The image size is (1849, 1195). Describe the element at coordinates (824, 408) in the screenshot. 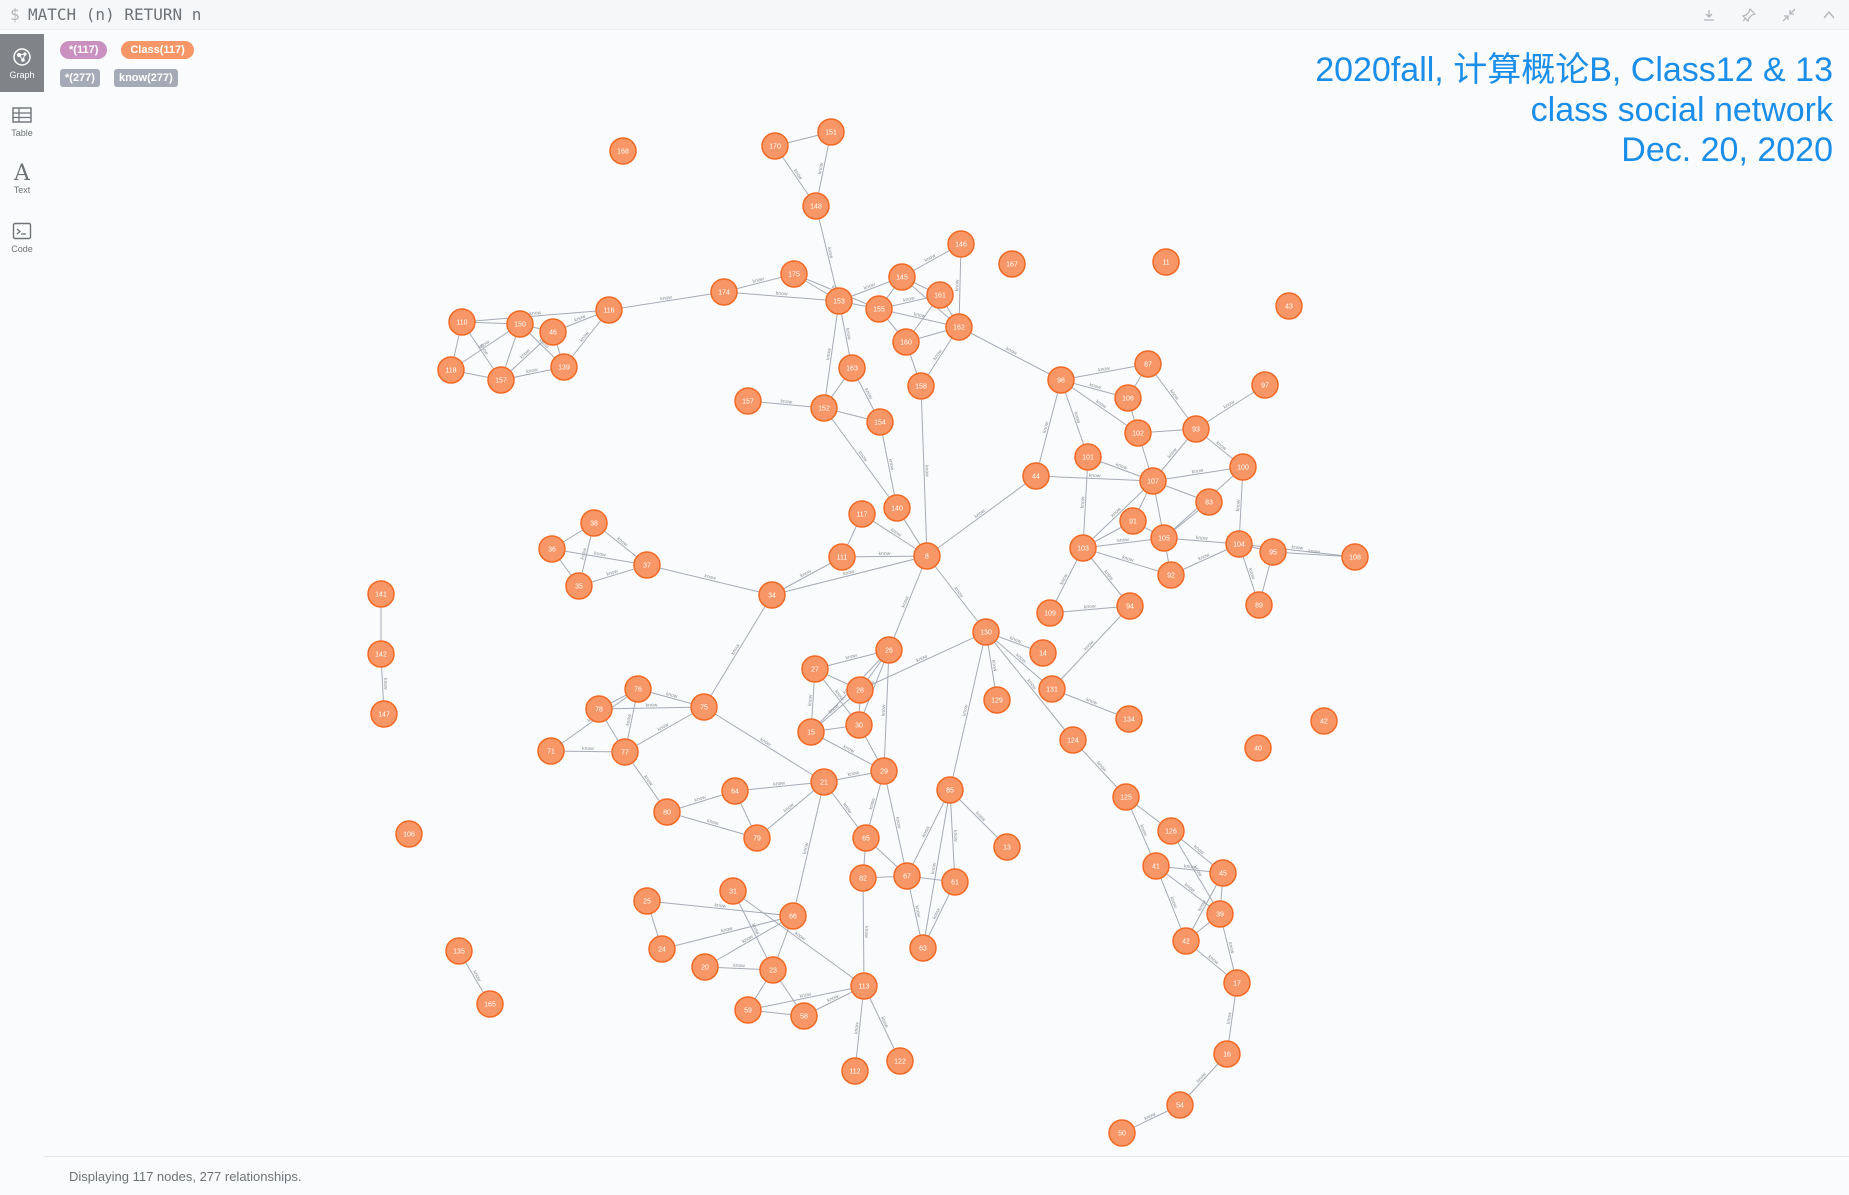

I see `graph-node: 152` at that location.